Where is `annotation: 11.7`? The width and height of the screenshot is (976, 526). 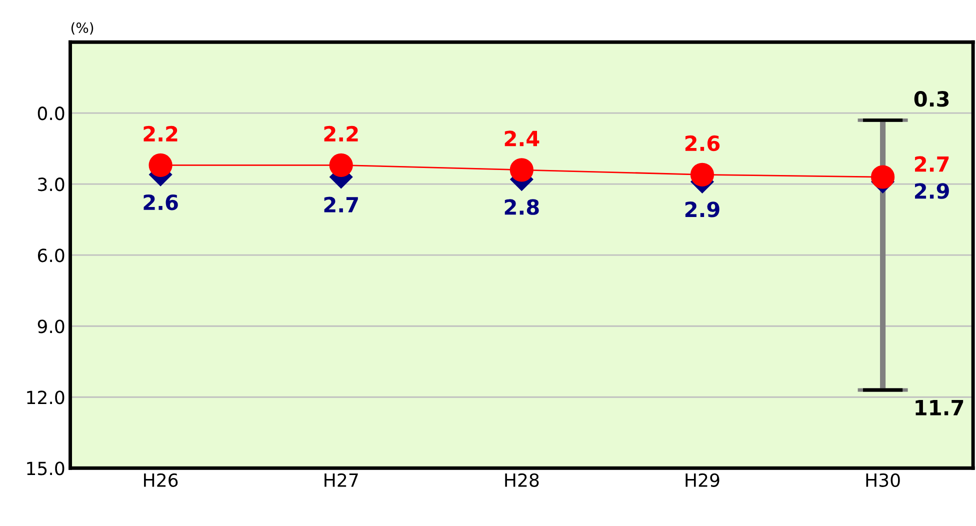 annotation: 11.7 is located at coordinates (940, 408).